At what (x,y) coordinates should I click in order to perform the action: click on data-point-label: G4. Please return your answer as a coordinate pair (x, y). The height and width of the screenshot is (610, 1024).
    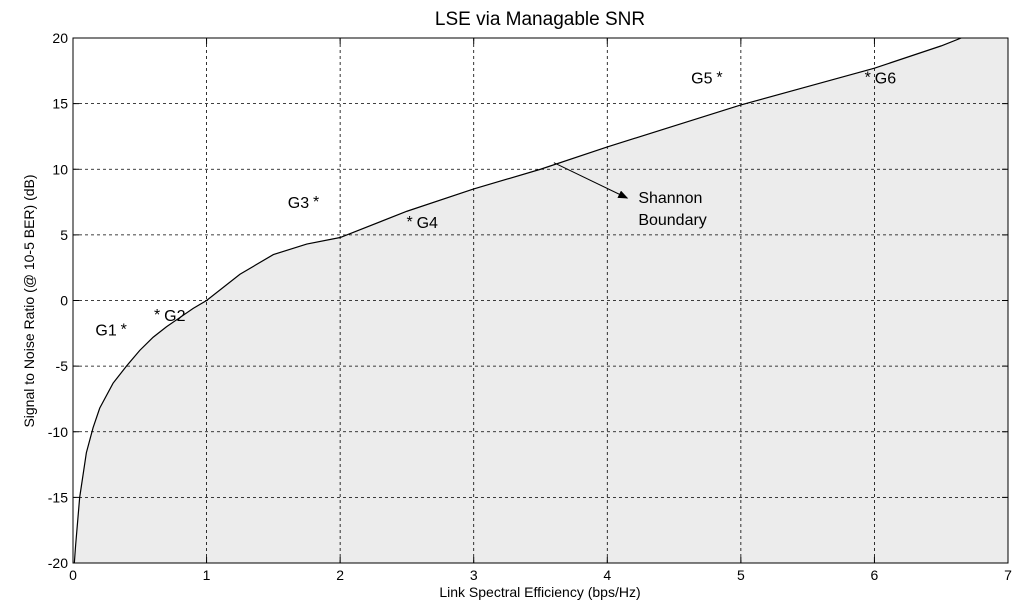
    Looking at the image, I should click on (427, 223).